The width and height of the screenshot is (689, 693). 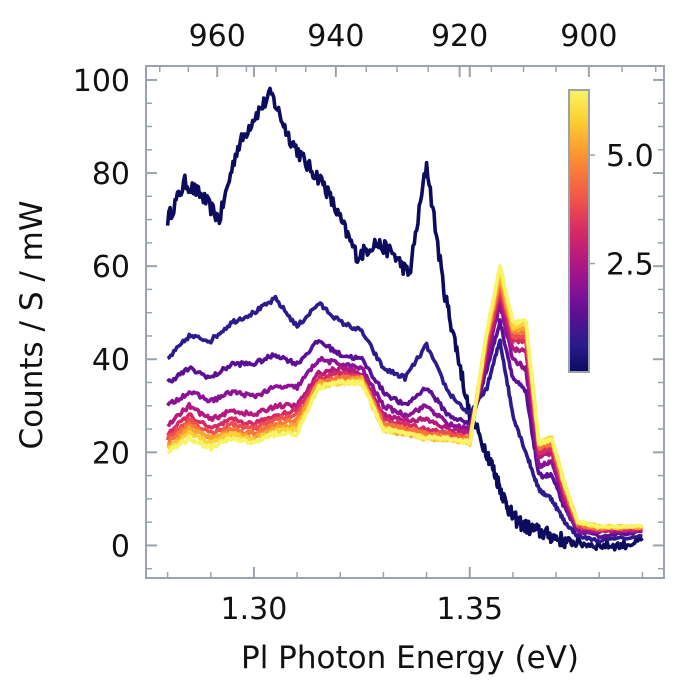 What do you see at coordinates (217, 36) in the screenshot?
I see `top-tick-label: 960` at bounding box center [217, 36].